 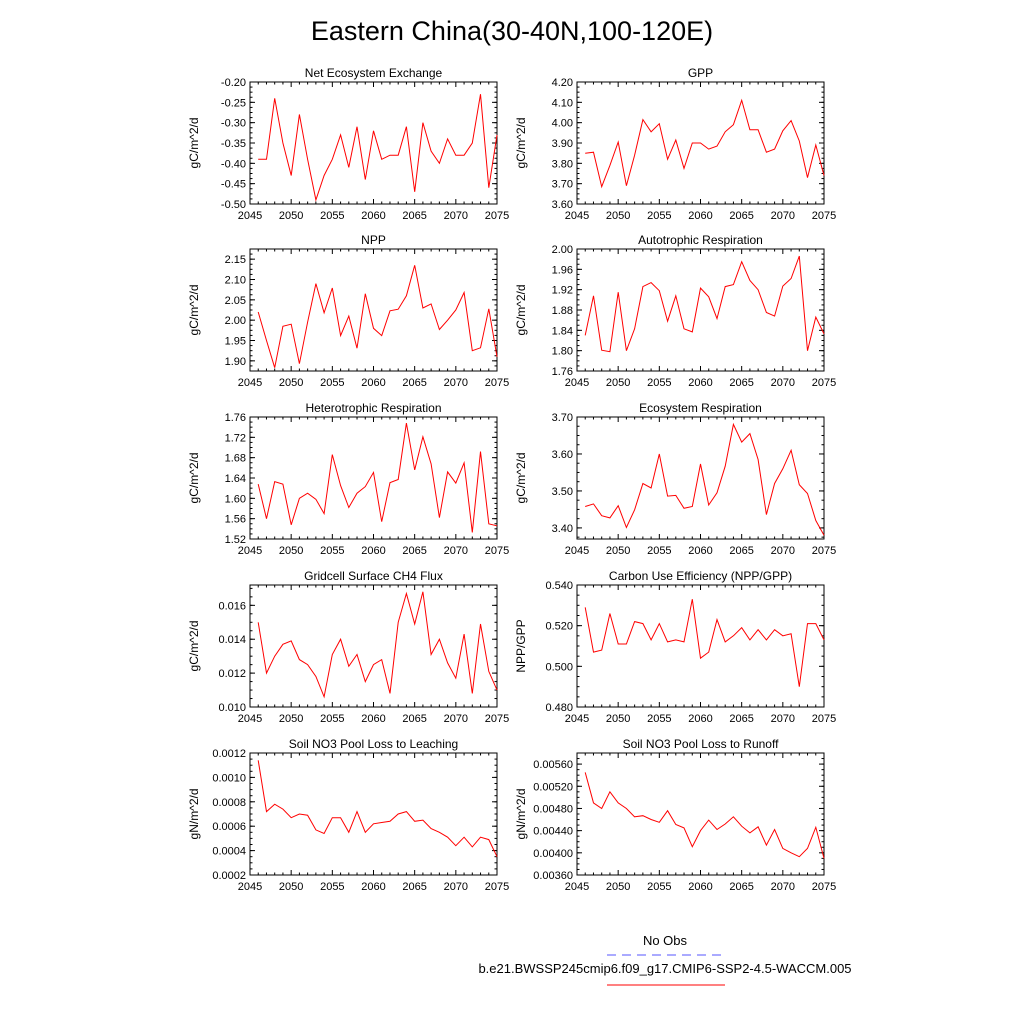 I want to click on chart-0-xtick-label: 2045, so click(x=250, y=216).